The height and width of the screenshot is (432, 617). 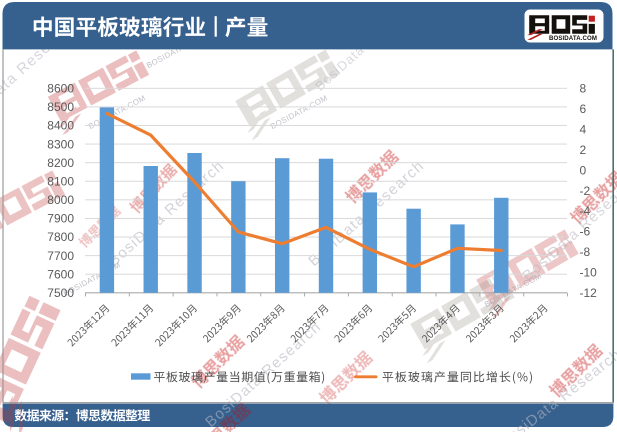 I want to click on svg-text: -6, so click(x=585, y=232).